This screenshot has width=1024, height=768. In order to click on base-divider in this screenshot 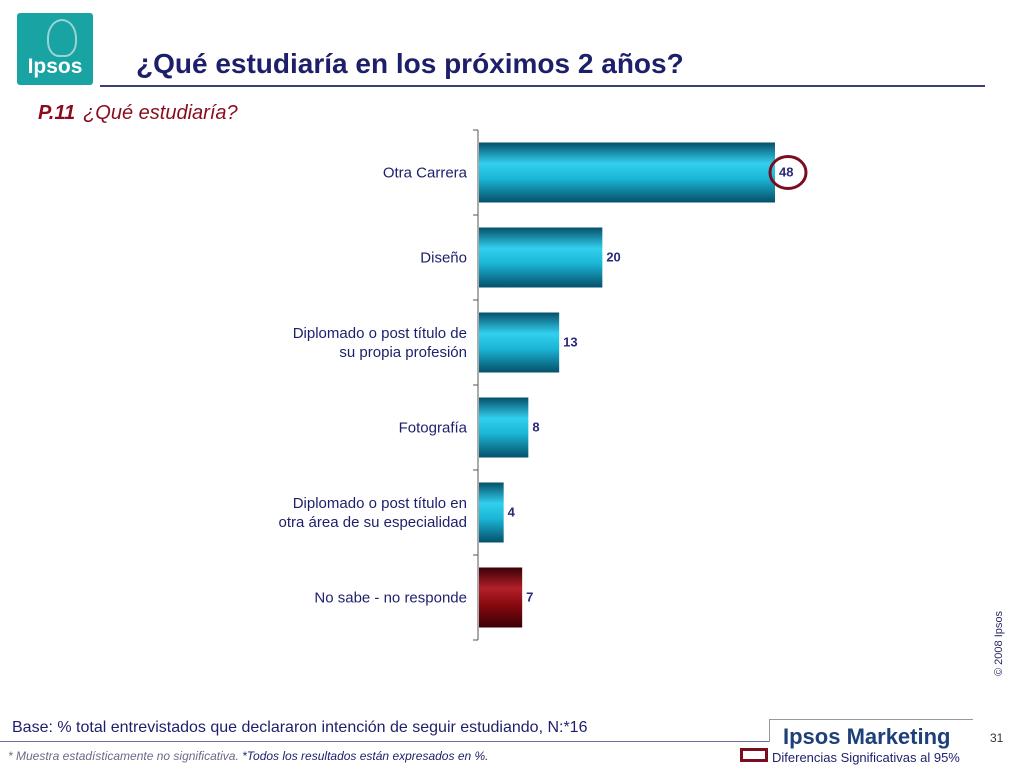, I will do `click(385, 741)`.